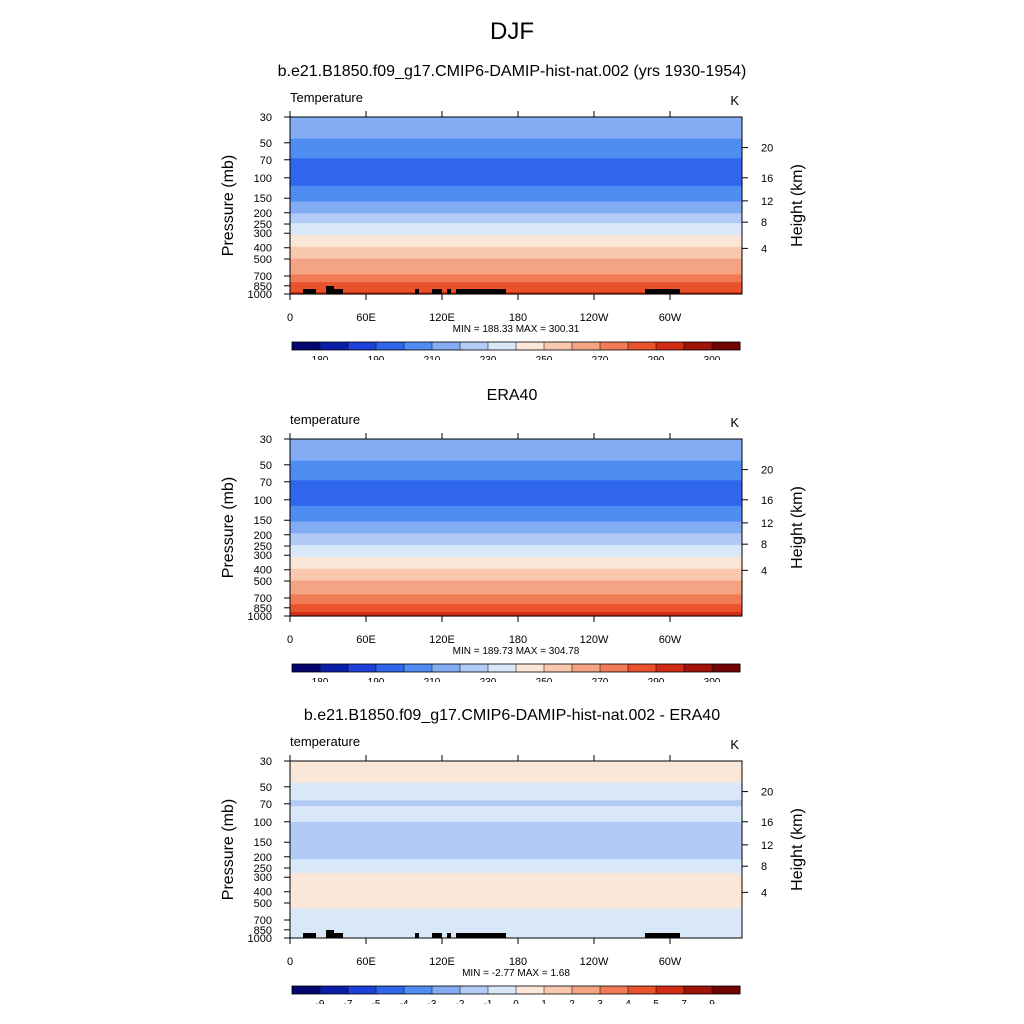 This screenshot has height=1024, width=1024. I want to click on colorbar-label: -5, so click(376, 1001).